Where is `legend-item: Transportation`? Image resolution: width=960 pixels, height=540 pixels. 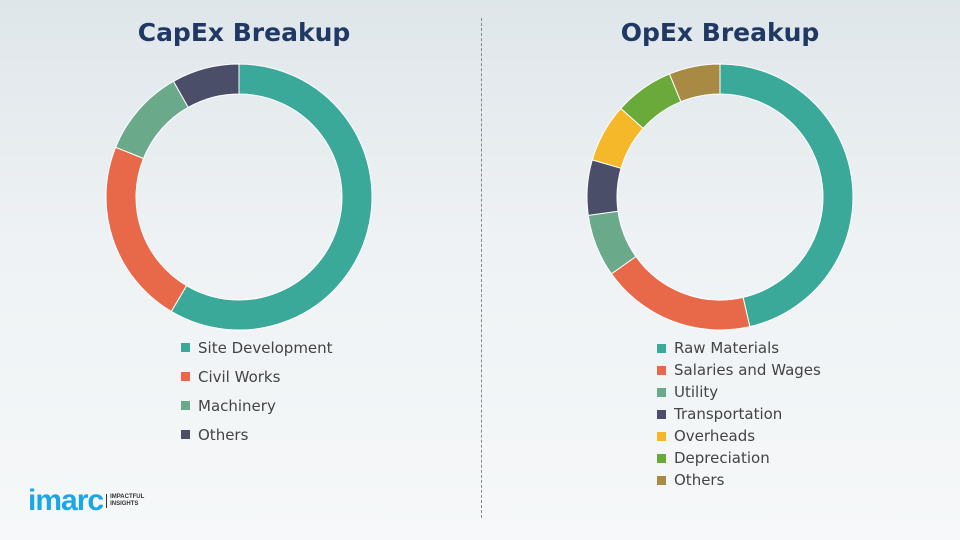 legend-item: Transportation is located at coordinates (739, 414).